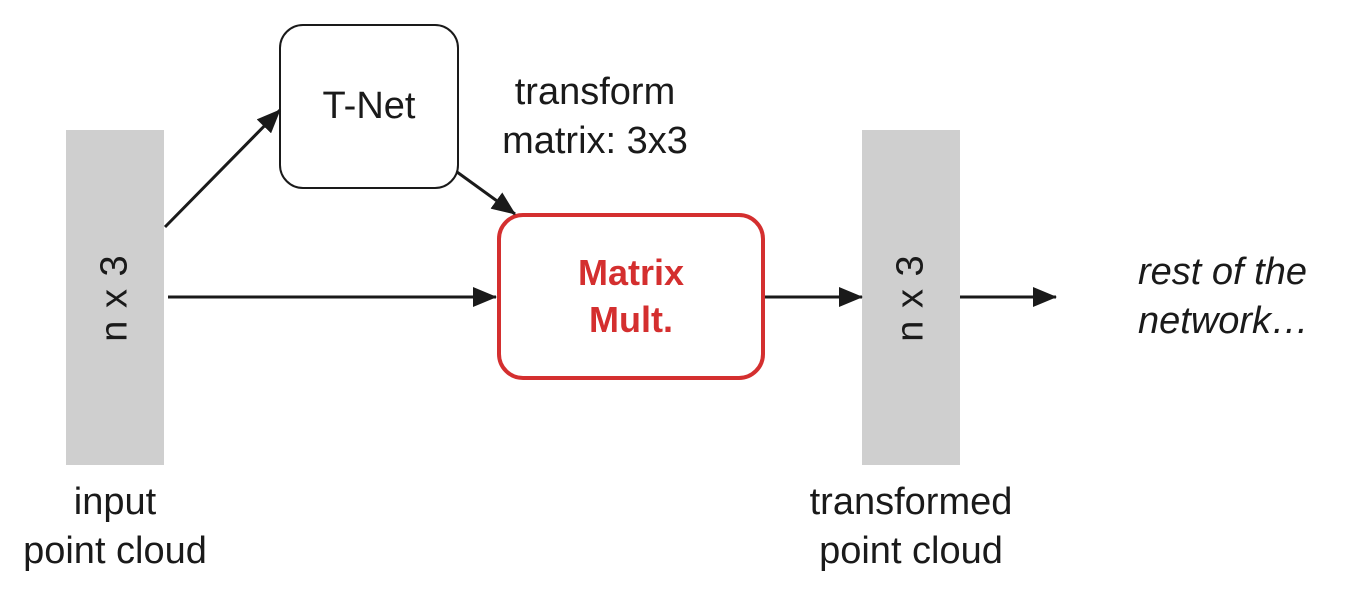  Describe the element at coordinates (911, 527) in the screenshot. I see `transformed-caption: transformed point cloud` at that location.